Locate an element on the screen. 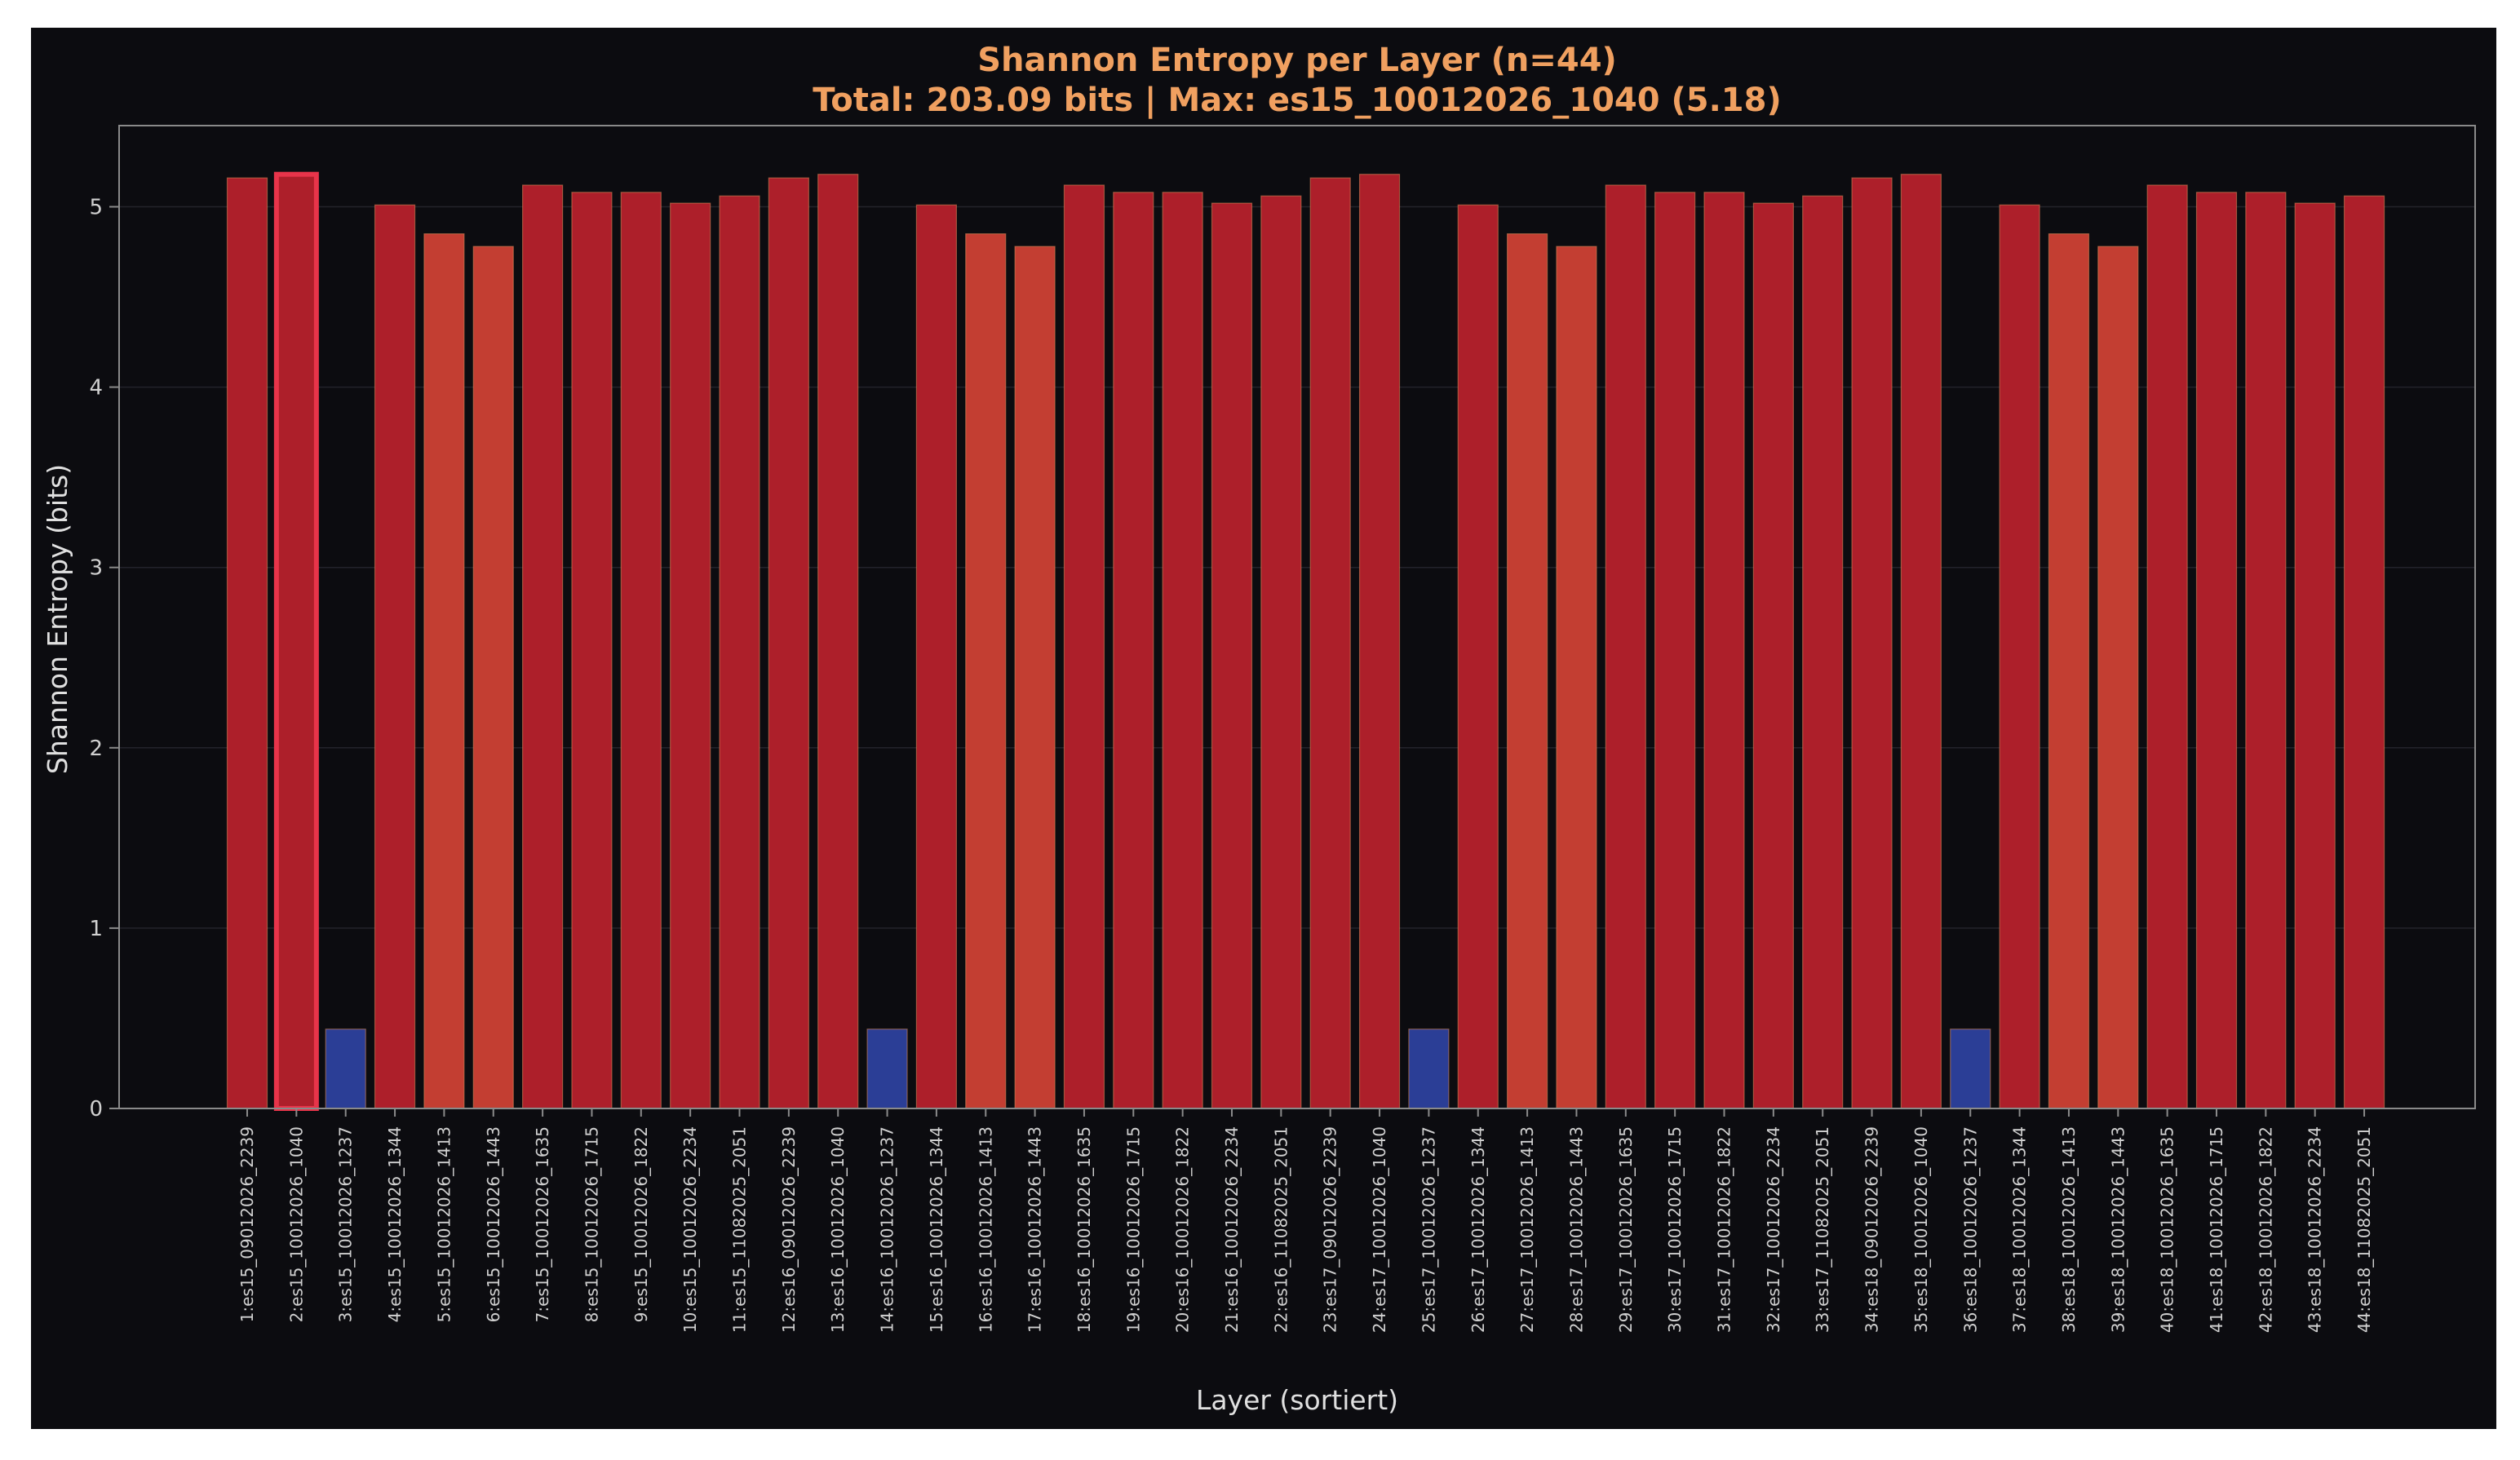  x-tick-label: 42:es18_10012026_1822 is located at coordinates (2266, 1229).